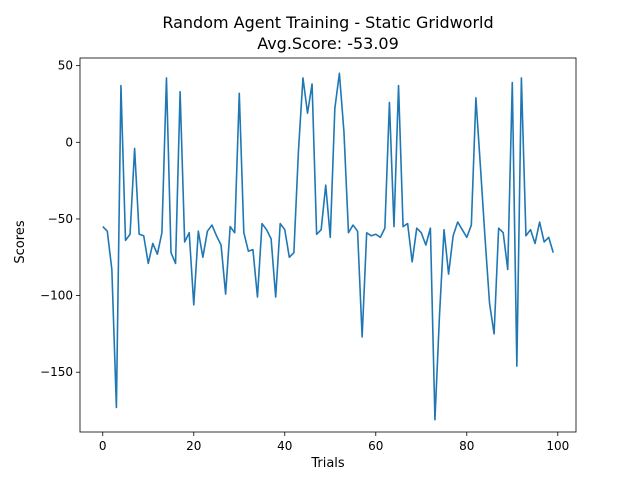 Image resolution: width=640 pixels, height=480 pixels. Describe the element at coordinates (20, 241) in the screenshot. I see `y-axis-label: Scores` at that location.